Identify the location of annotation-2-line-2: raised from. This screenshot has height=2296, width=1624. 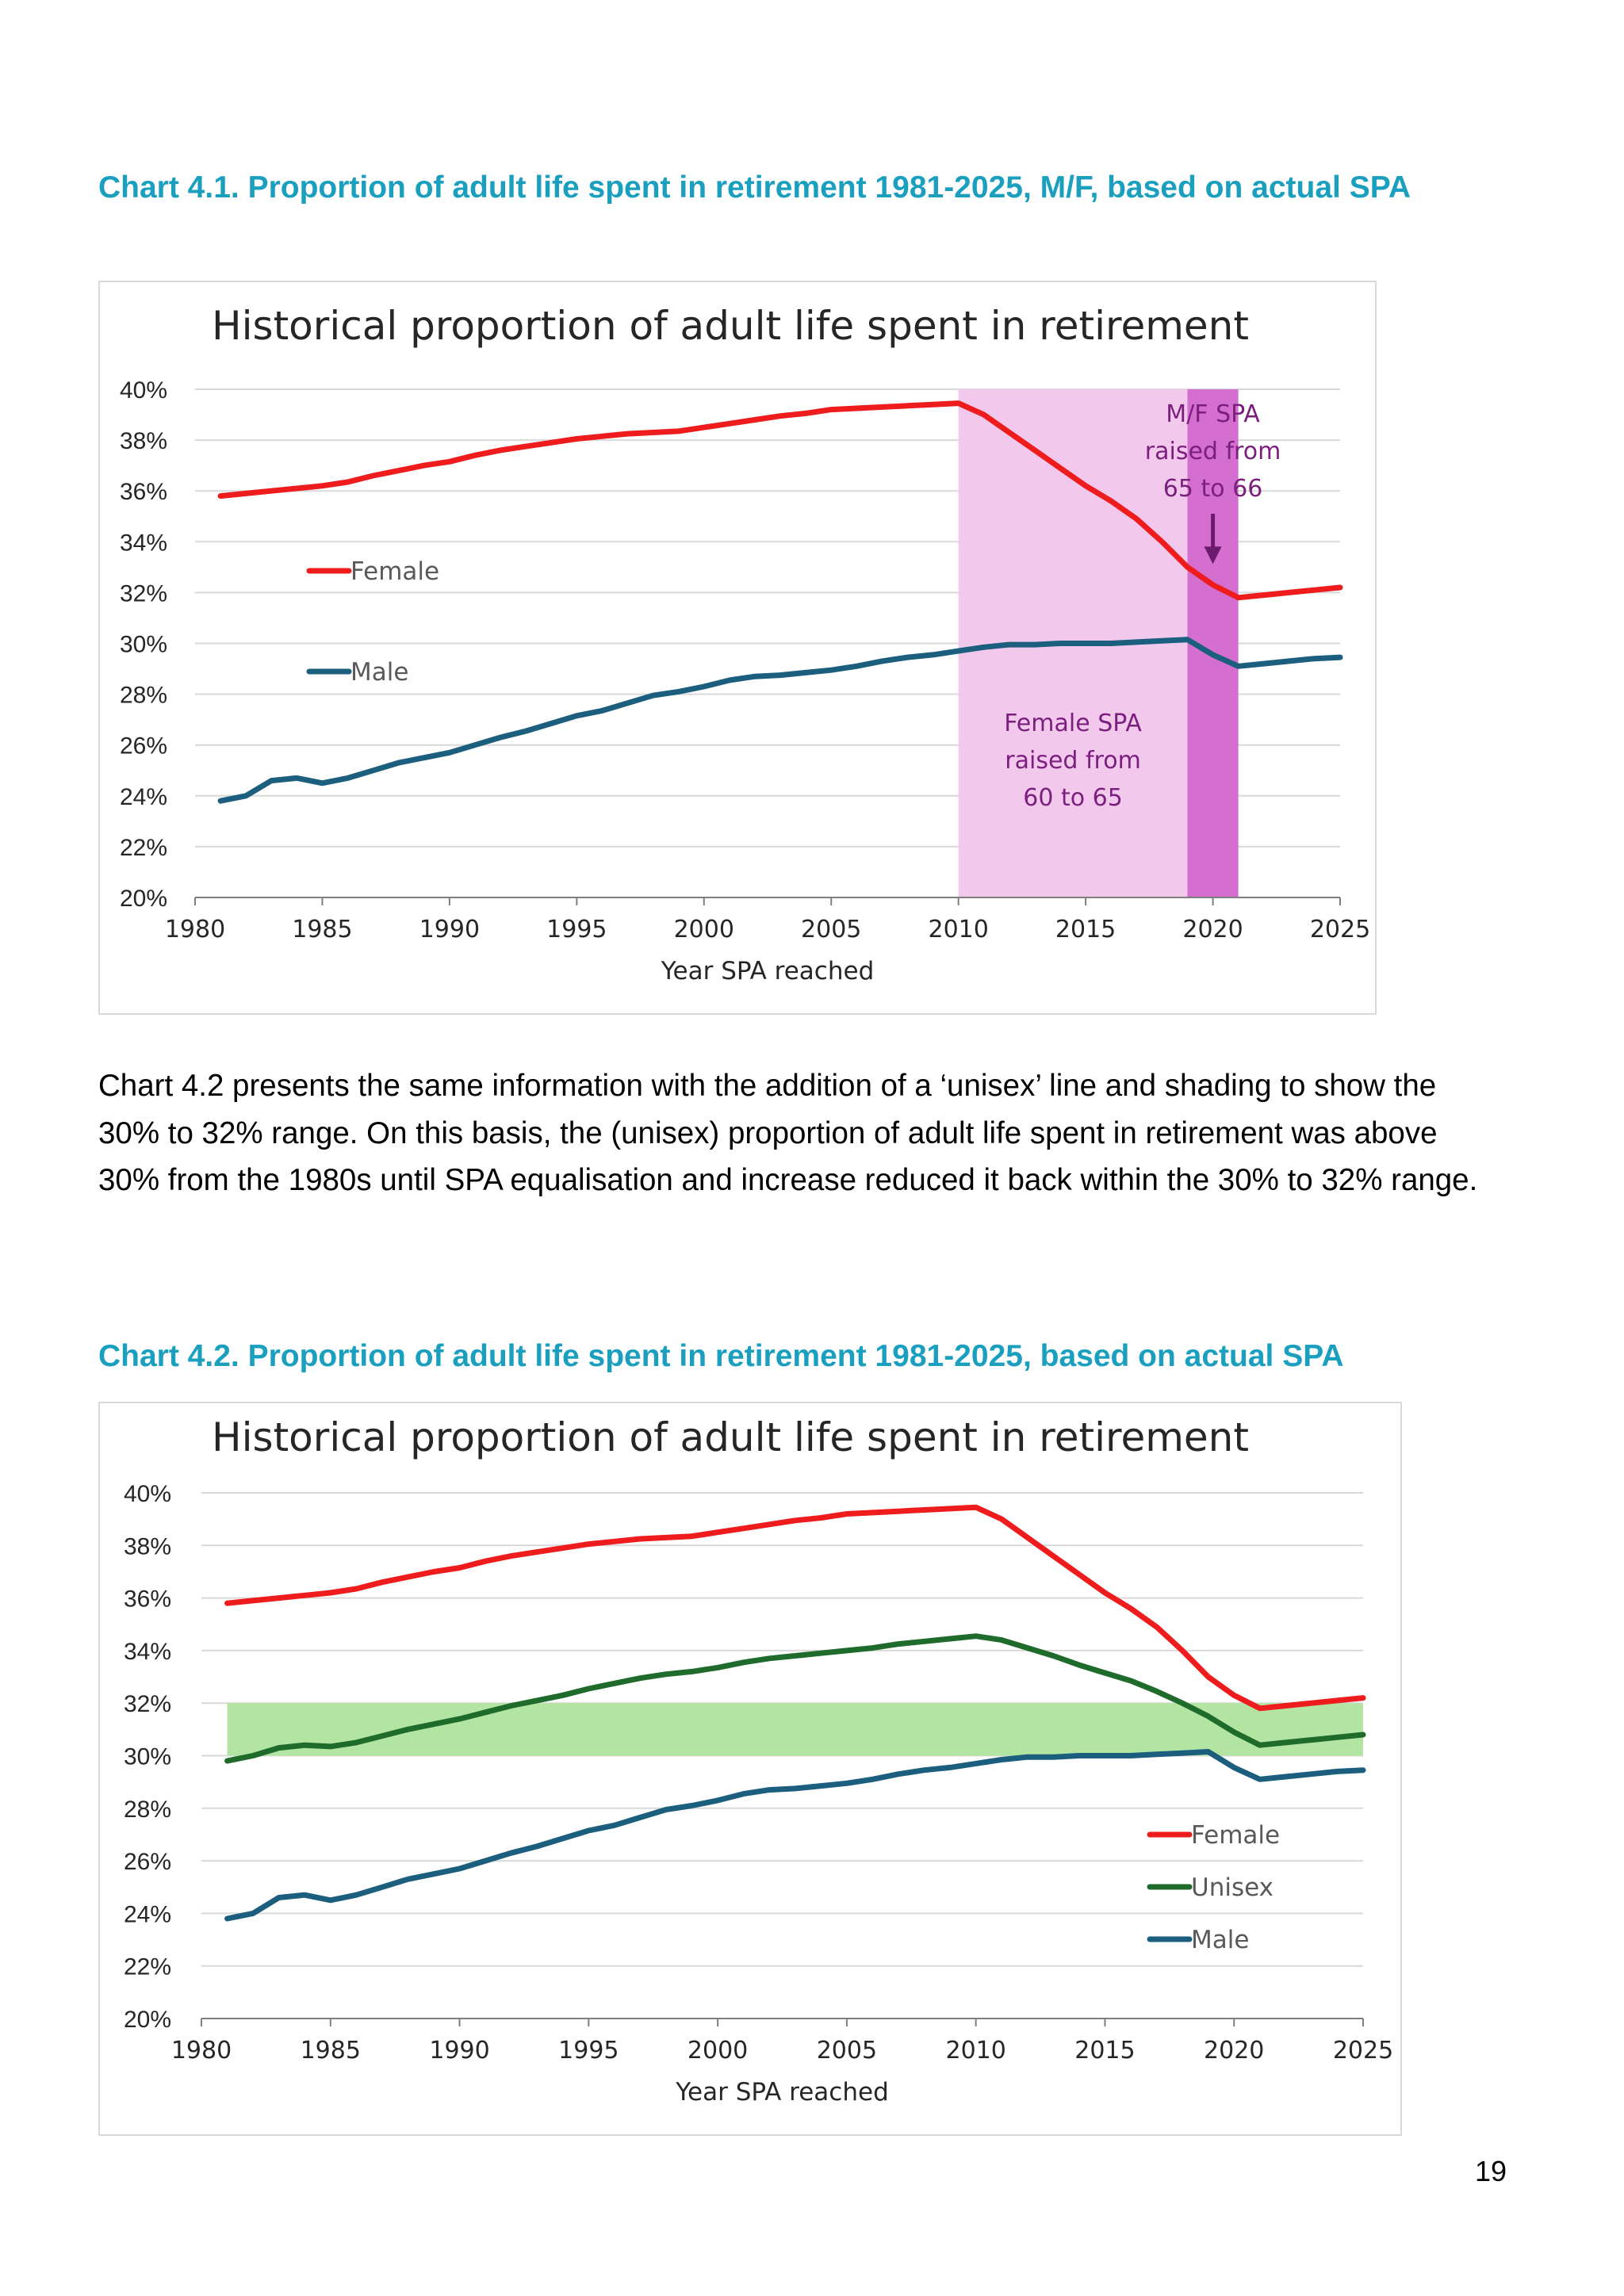
(1073, 761).